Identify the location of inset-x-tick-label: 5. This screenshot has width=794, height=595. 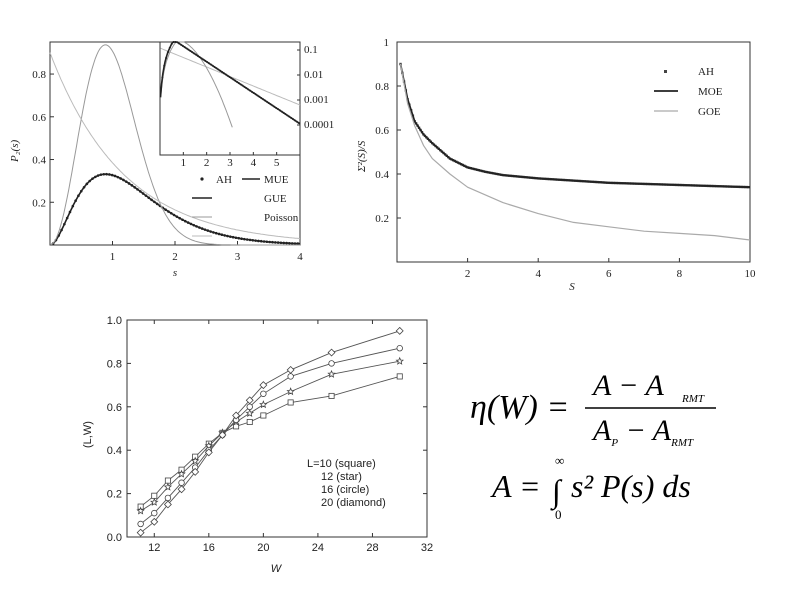
(277, 163).